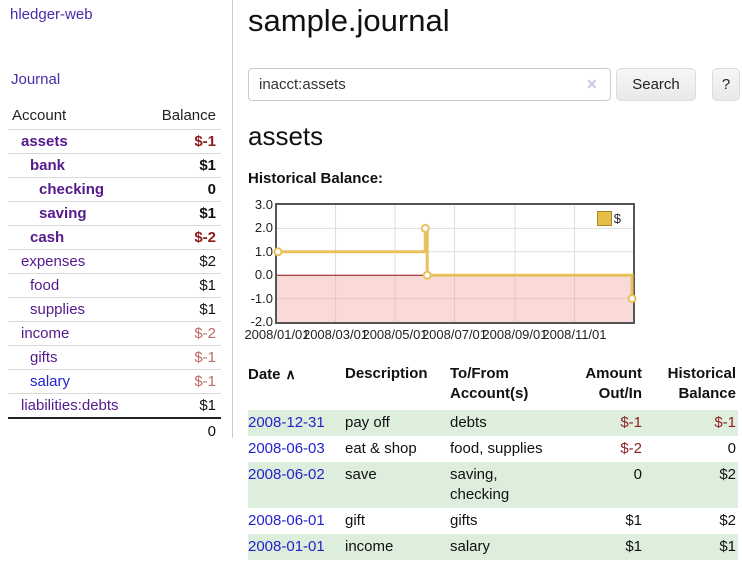  What do you see at coordinates (114, 430) in the screenshot?
I see `total-row: 0` at bounding box center [114, 430].